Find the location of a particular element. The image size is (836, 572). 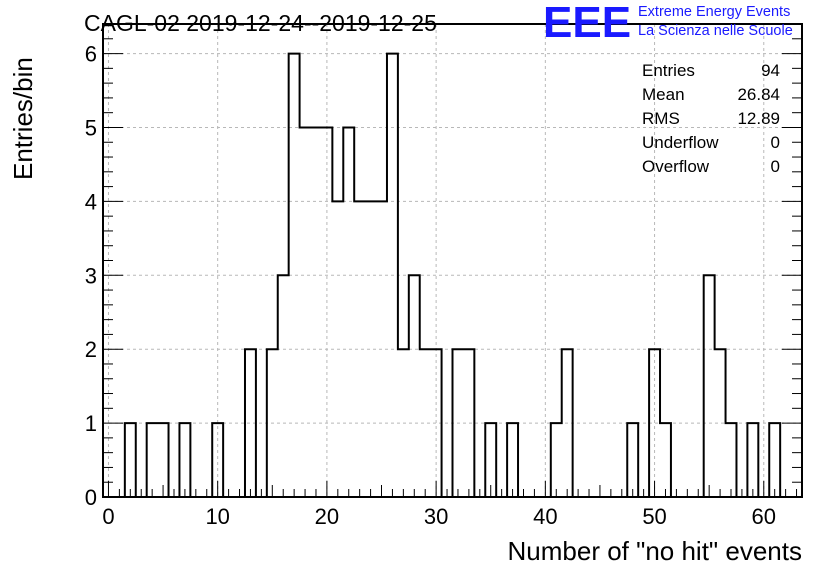

logo-line-2: La Scienza nelle Scuole is located at coordinates (715, 31).